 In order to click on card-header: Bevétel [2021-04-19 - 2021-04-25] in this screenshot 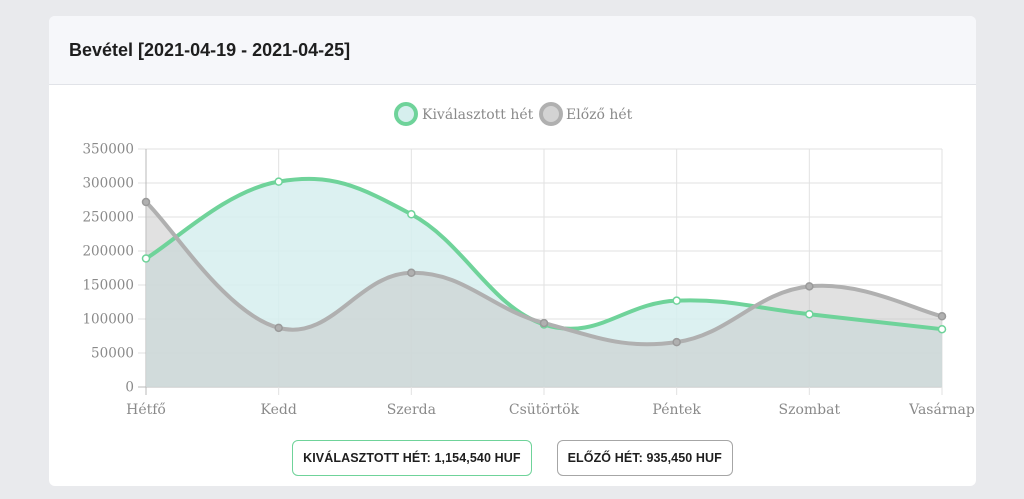, I will do `click(512, 50)`.